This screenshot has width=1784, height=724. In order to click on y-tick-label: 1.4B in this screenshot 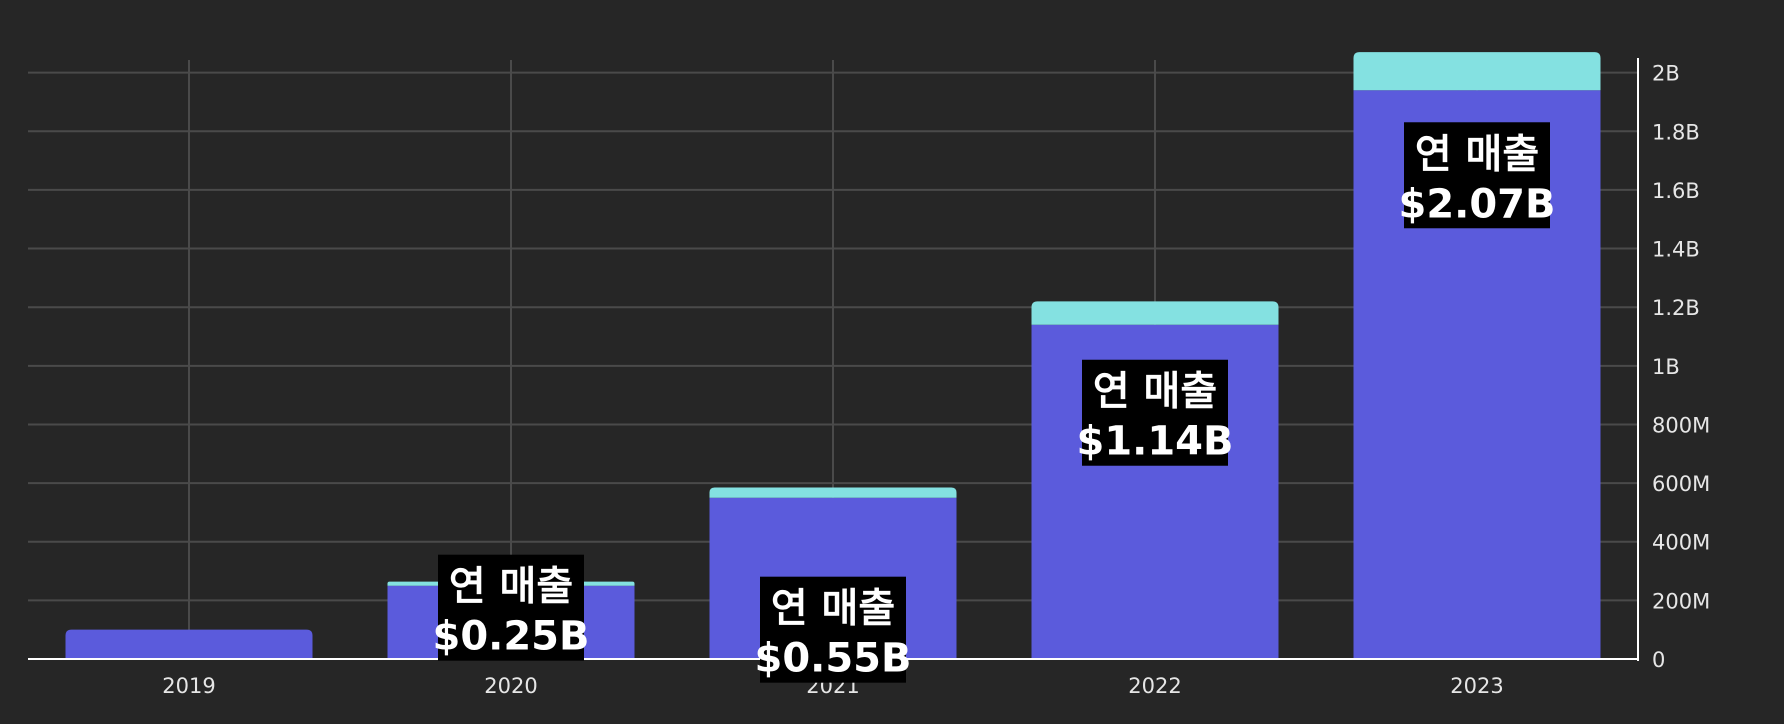, I will do `click(1676, 250)`.